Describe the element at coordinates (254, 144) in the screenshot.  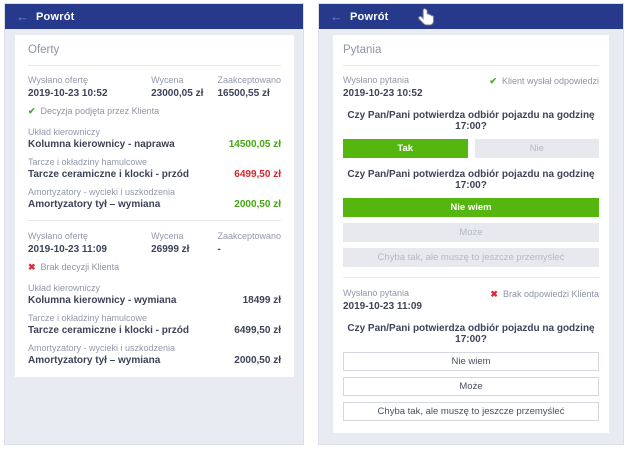
I see `item-price: 14500,05 zł` at that location.